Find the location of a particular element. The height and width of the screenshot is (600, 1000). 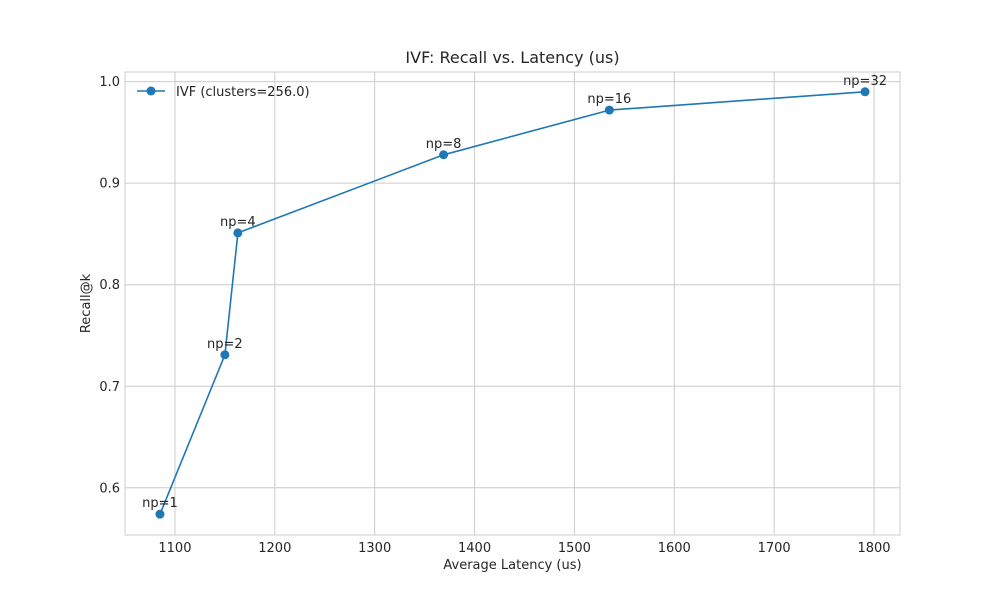

point-label: np=8 is located at coordinates (444, 144).